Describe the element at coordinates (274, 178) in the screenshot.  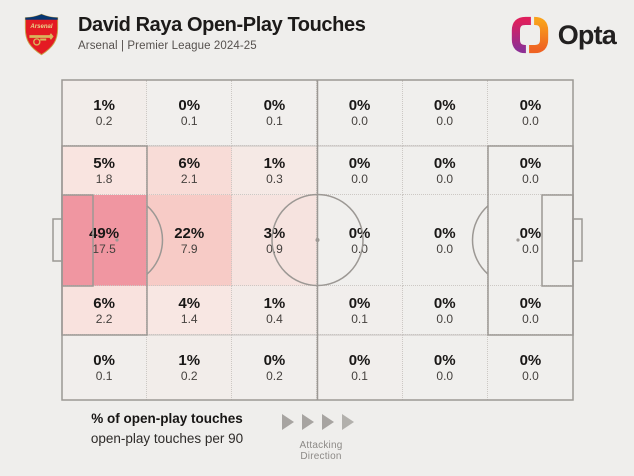
I see `zone-per90: 0.3` at that location.